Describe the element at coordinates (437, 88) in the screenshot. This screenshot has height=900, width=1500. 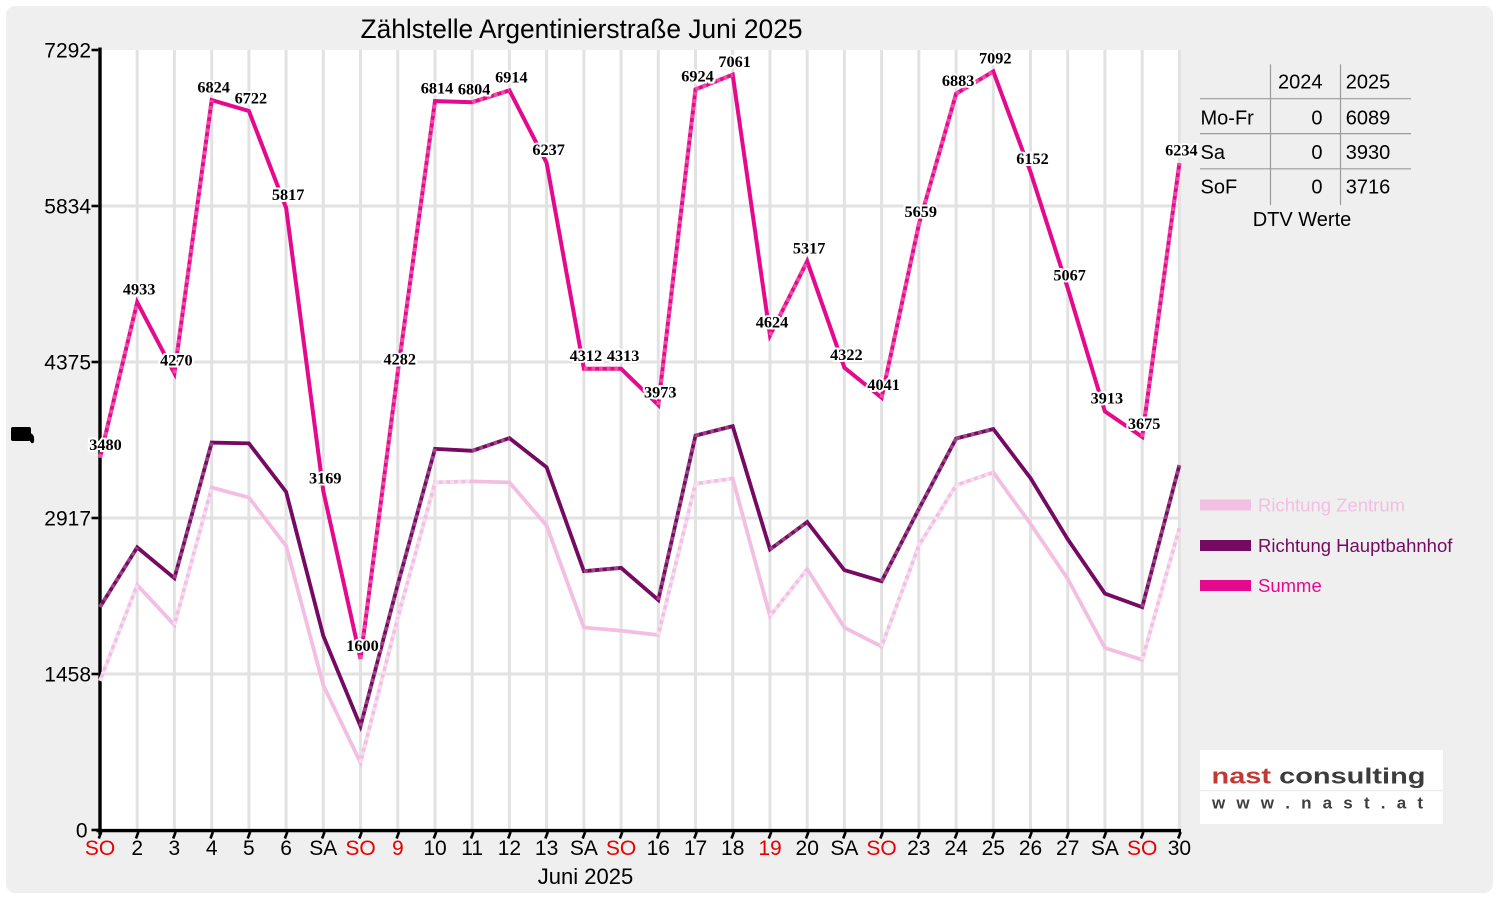
I see `svg-text: 6814` at that location.